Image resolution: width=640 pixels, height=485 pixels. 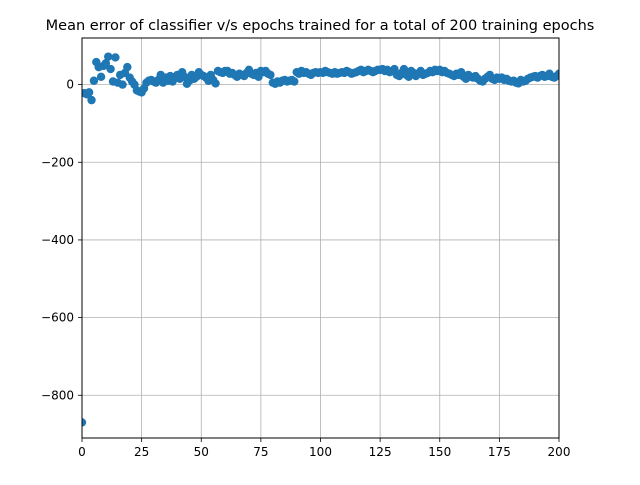 I want to click on x-tick-label: 150, so click(x=439, y=452).